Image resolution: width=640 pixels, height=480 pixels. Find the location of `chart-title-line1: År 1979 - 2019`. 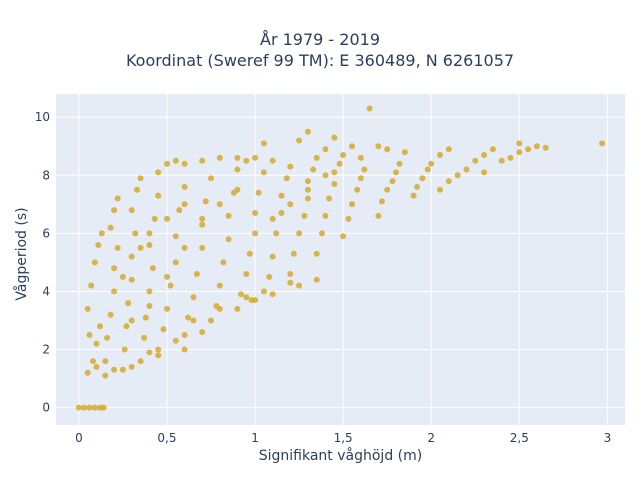

chart-title-line1: År 1979 - 2019 is located at coordinates (320, 39).